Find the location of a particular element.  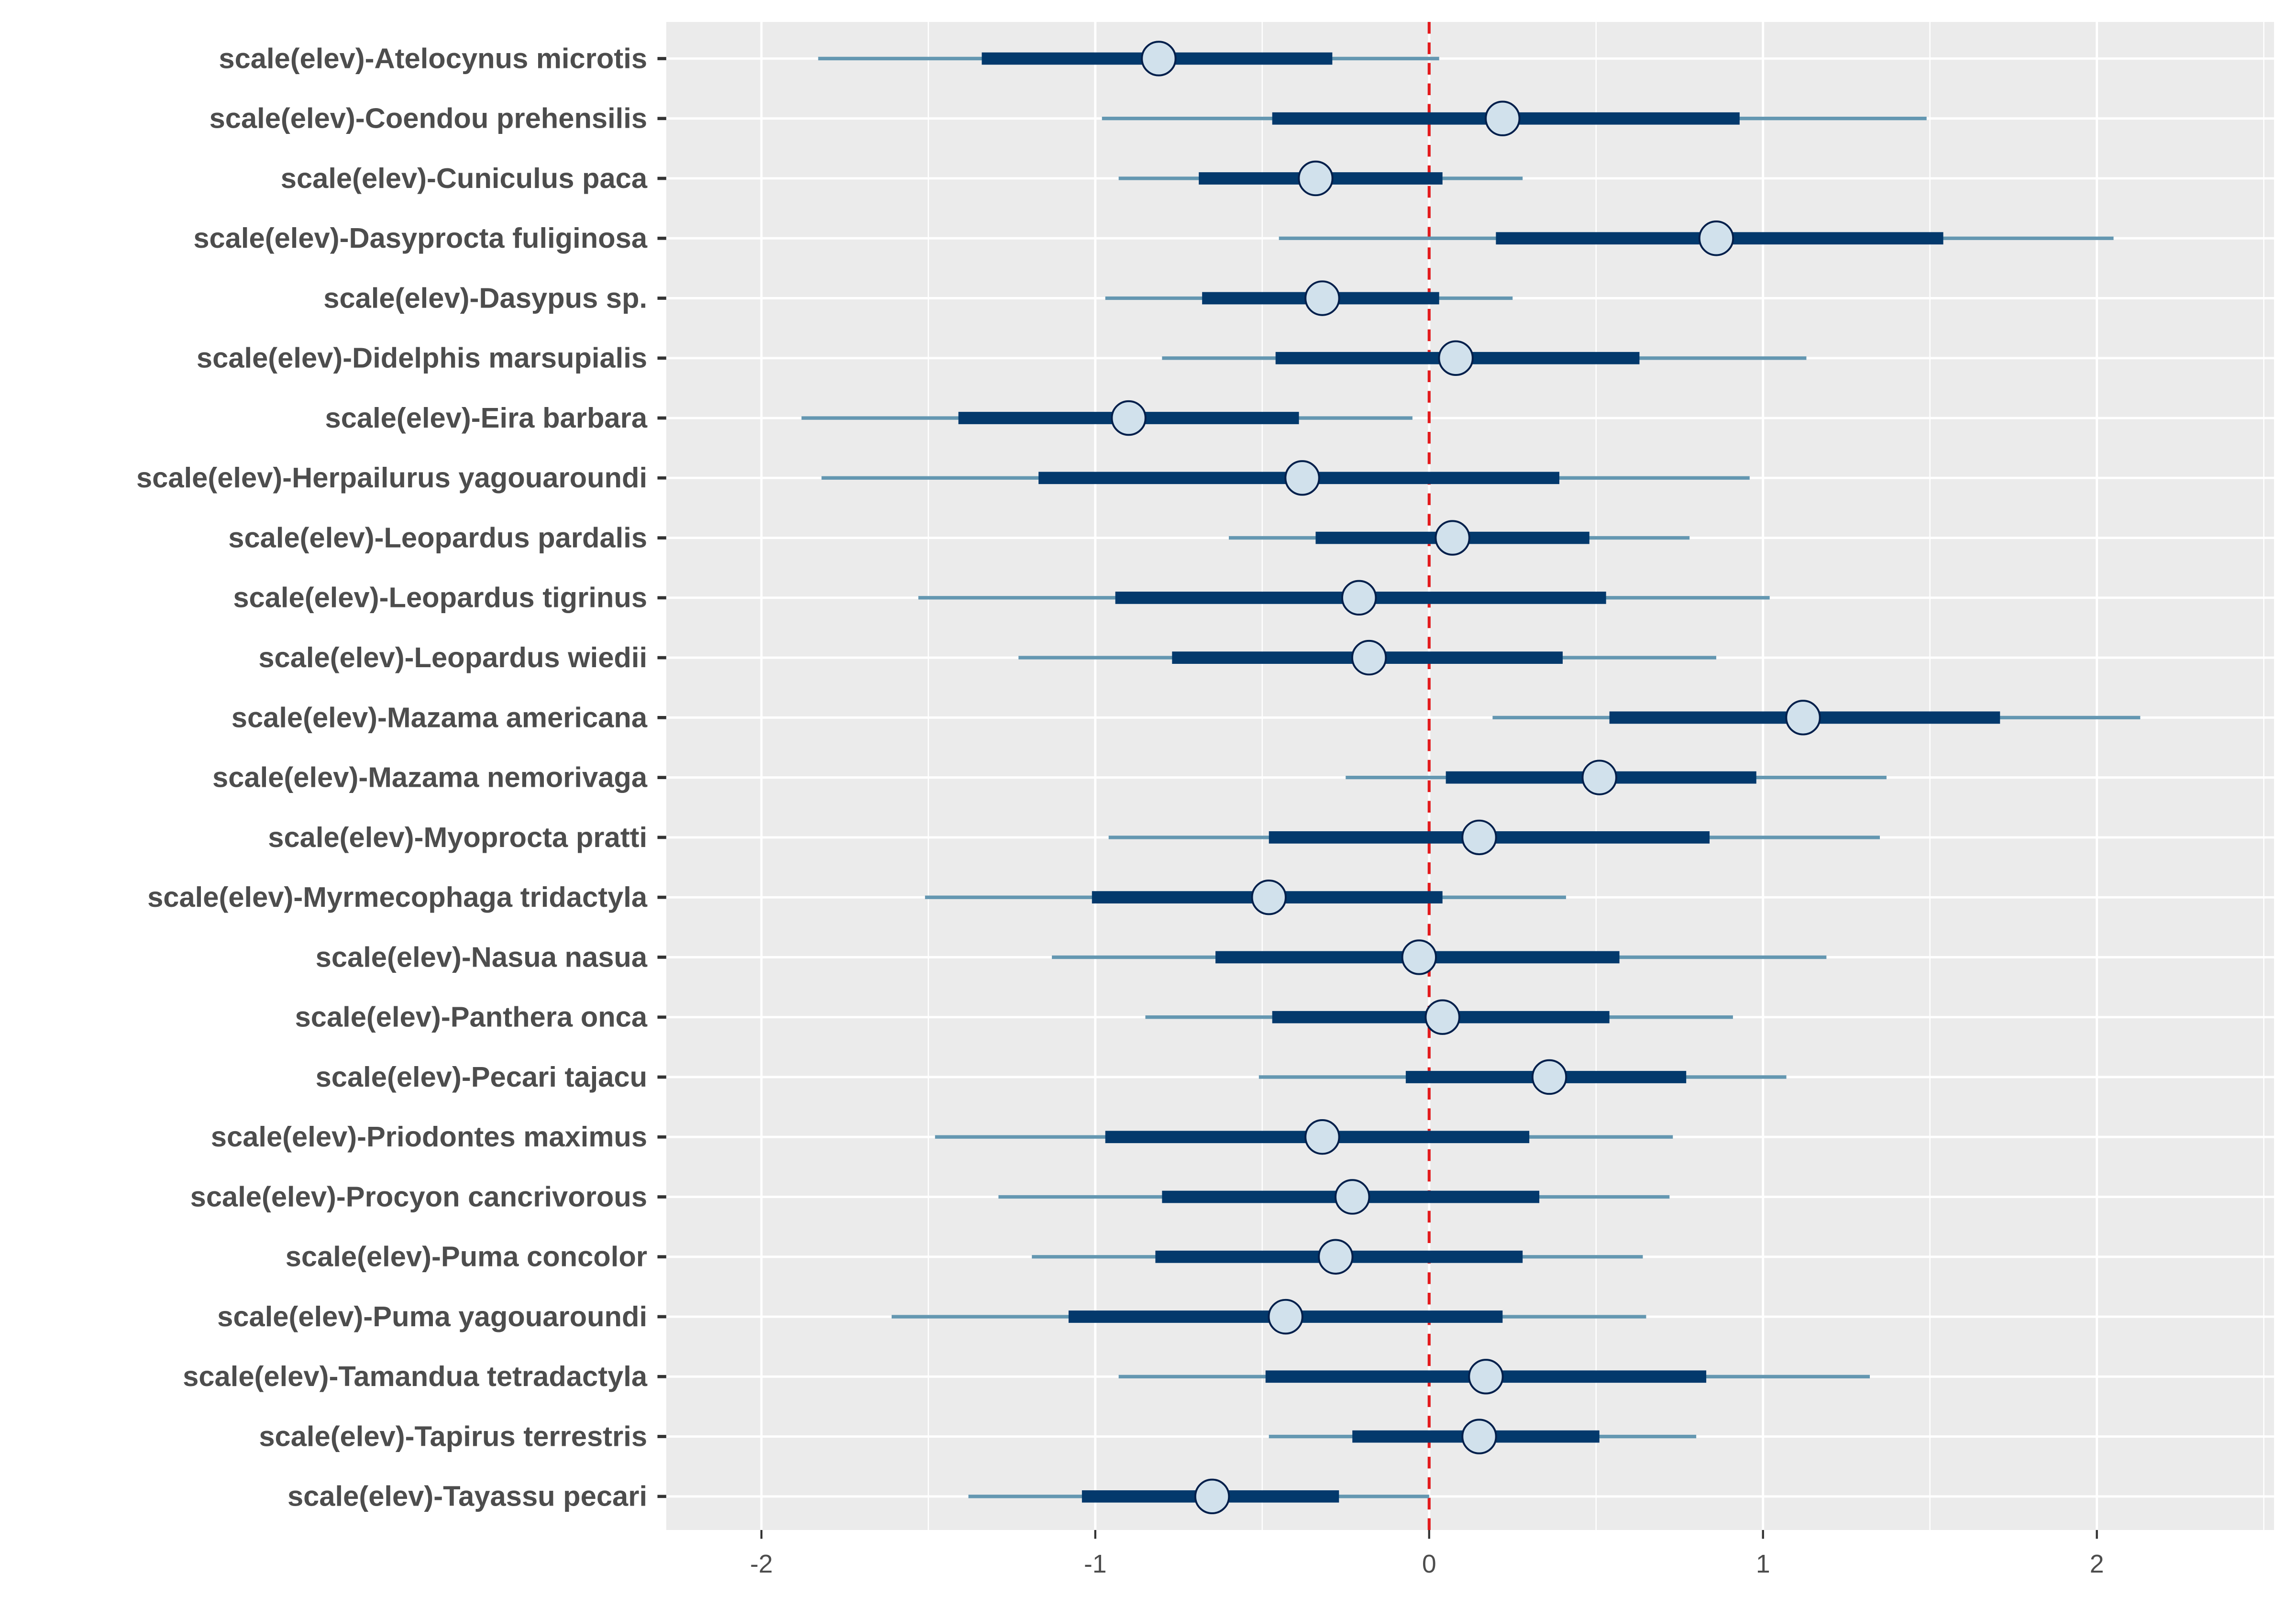

y-tick-label: scale(elev)-Myoprocta pratti is located at coordinates (458, 837).